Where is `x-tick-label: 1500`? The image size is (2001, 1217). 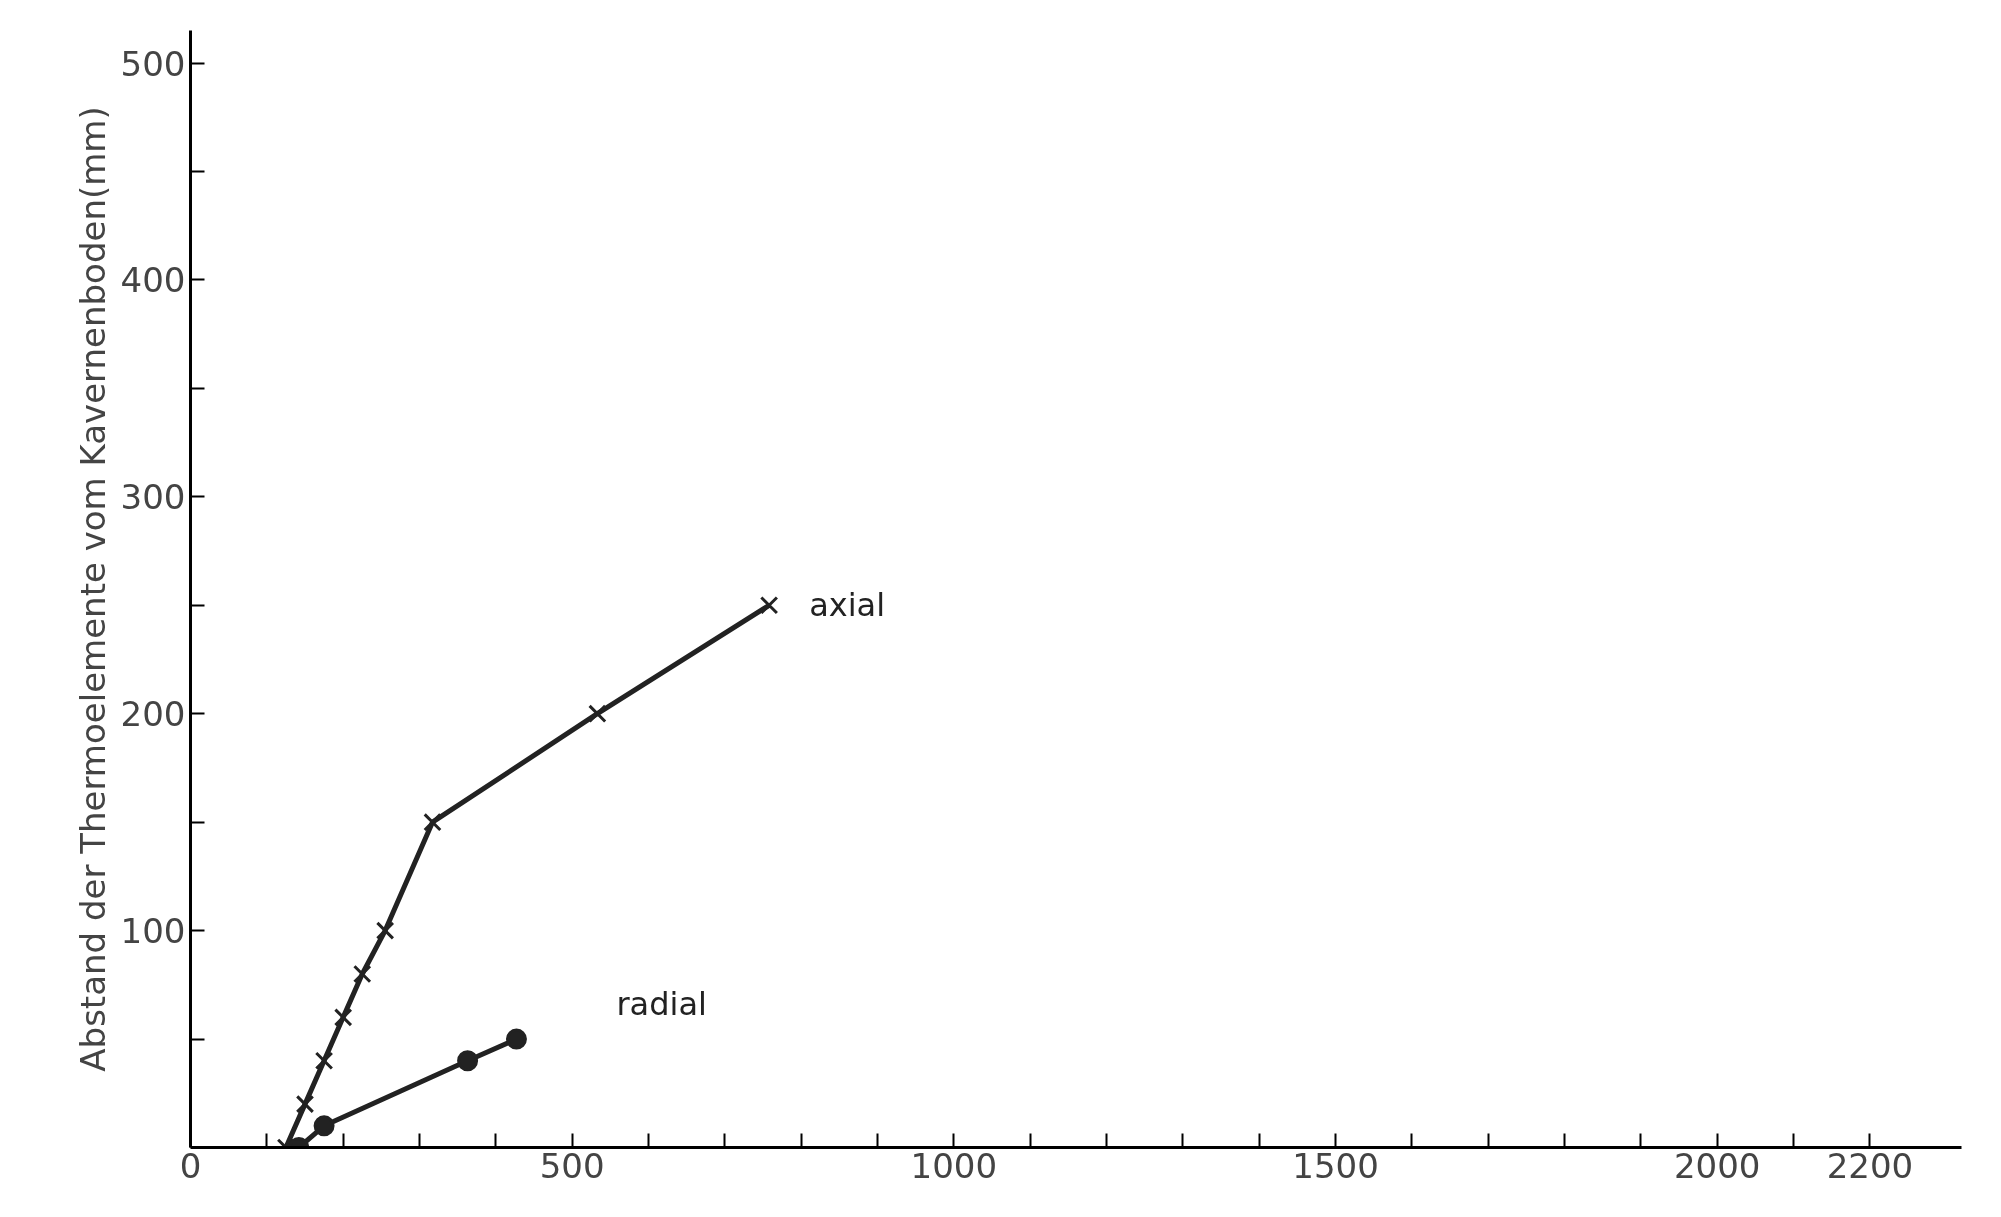
x-tick-label: 1500 is located at coordinates (1335, 1165).